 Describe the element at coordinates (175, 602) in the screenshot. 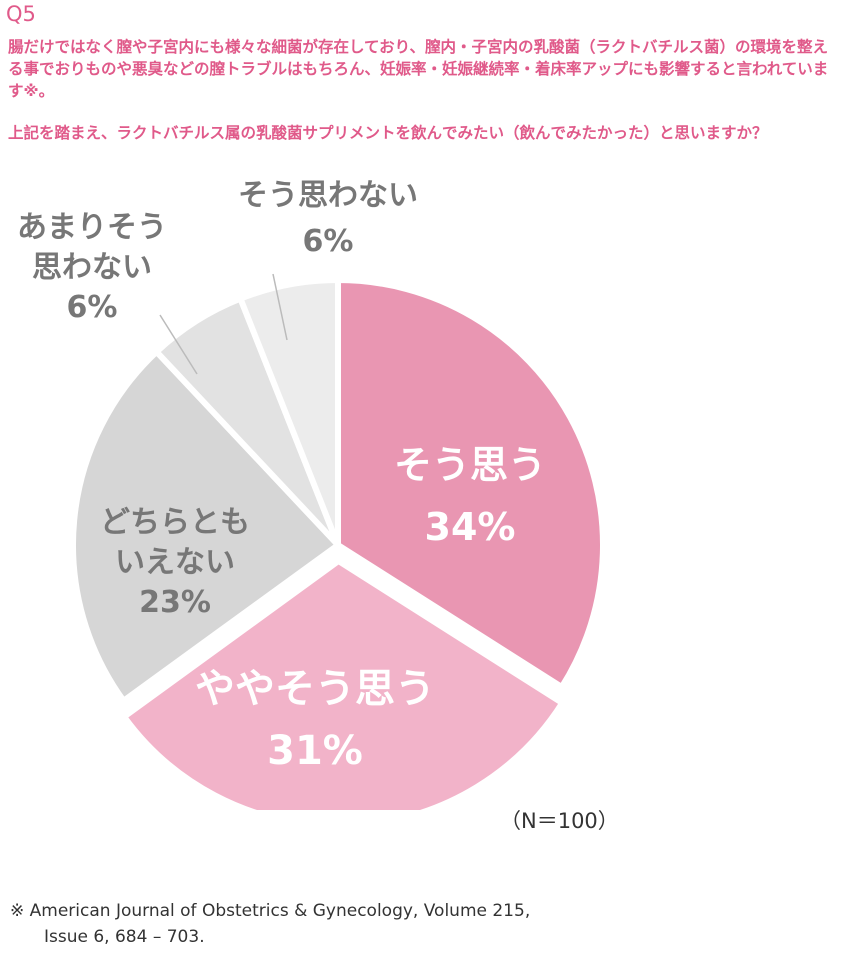

I see `slice-value-label: 23%` at that location.